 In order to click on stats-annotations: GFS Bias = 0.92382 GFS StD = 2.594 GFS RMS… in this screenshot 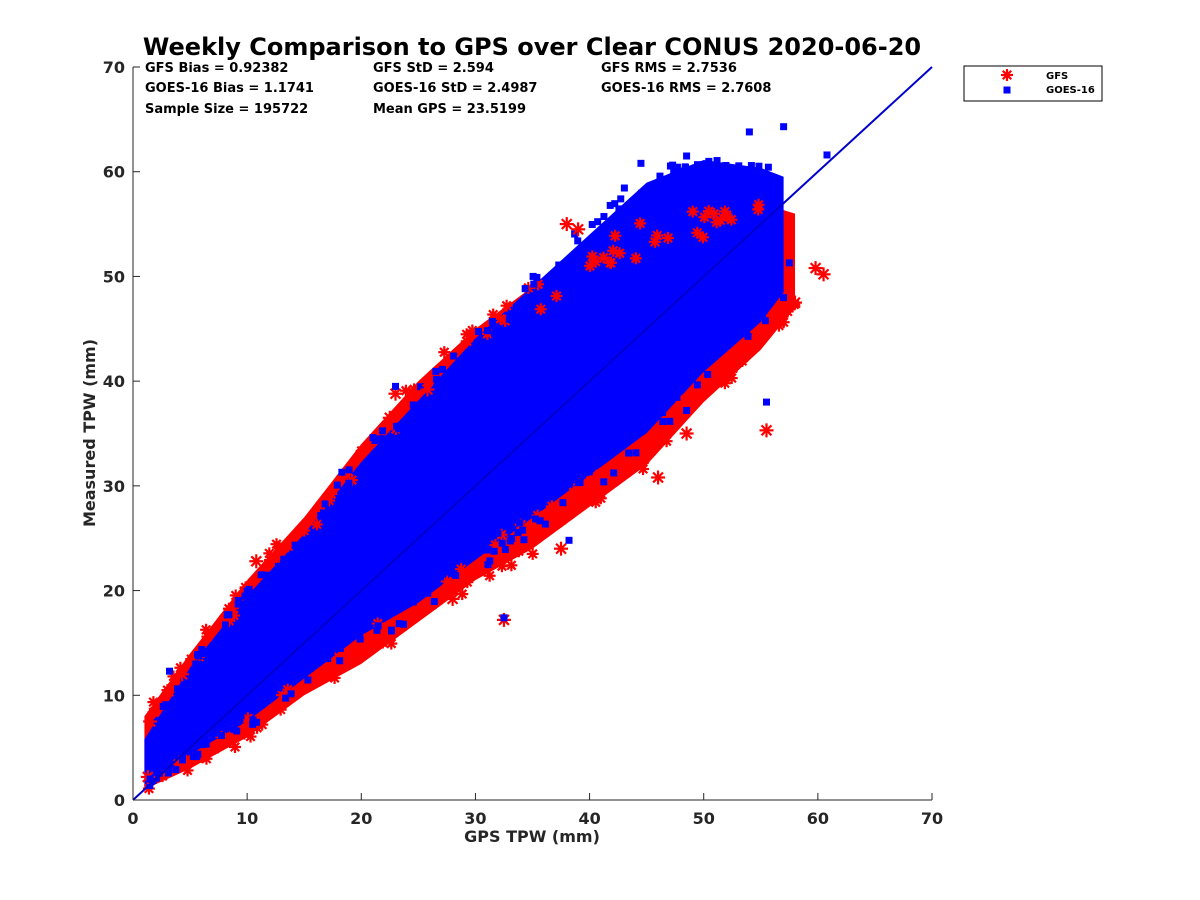, I will do `click(458, 89)`.